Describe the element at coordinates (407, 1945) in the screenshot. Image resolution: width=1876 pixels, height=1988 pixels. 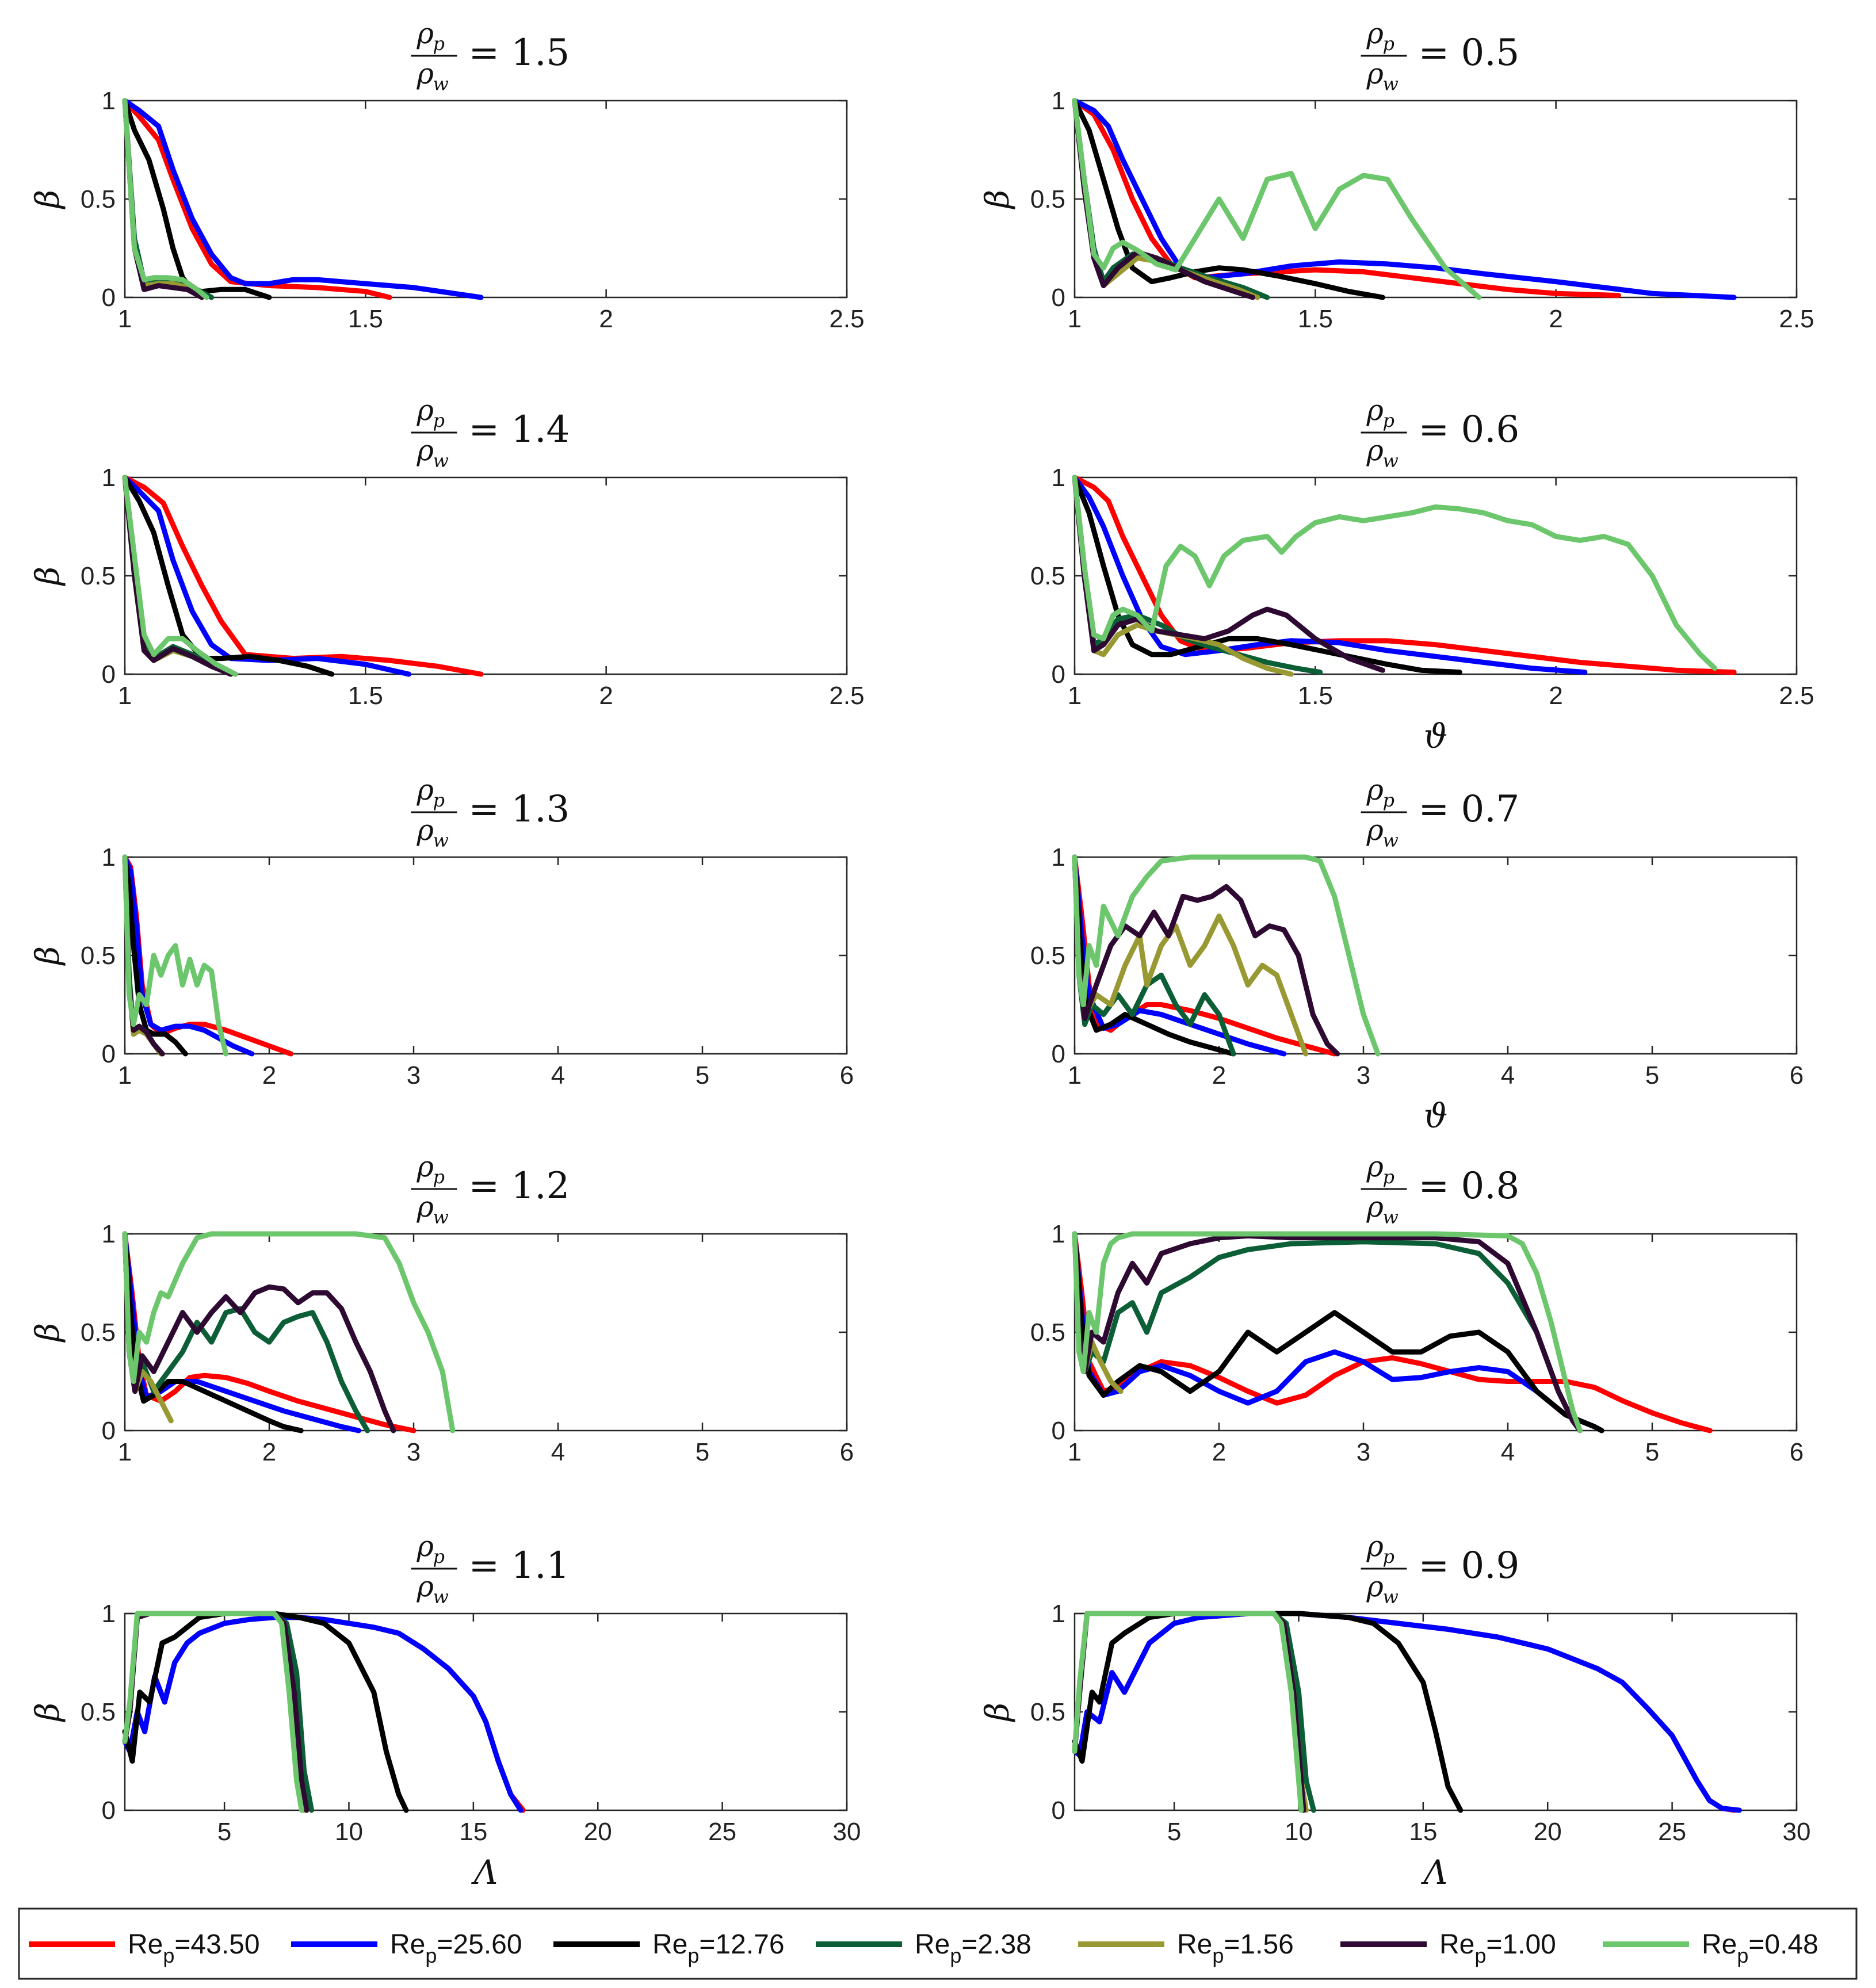
I see `legend-label-base: Re` at that location.